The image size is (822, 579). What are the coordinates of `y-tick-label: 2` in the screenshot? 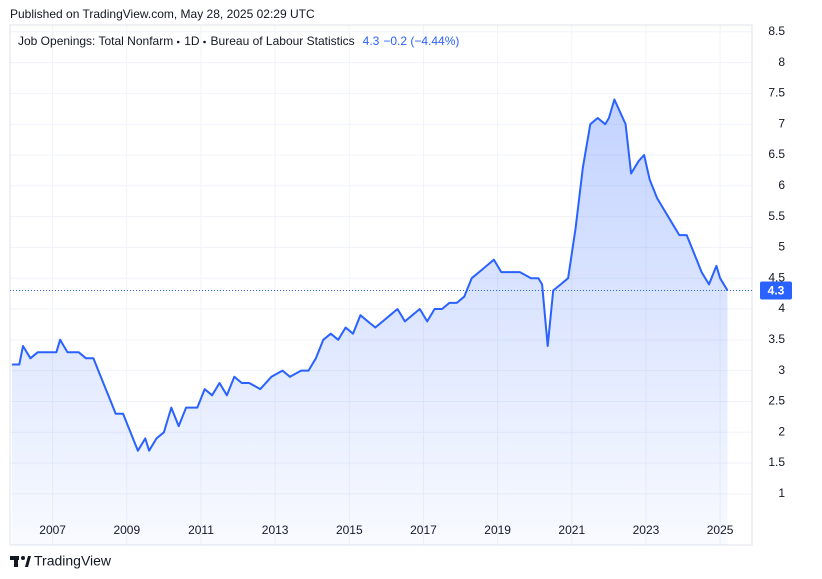 It's located at (781, 431).